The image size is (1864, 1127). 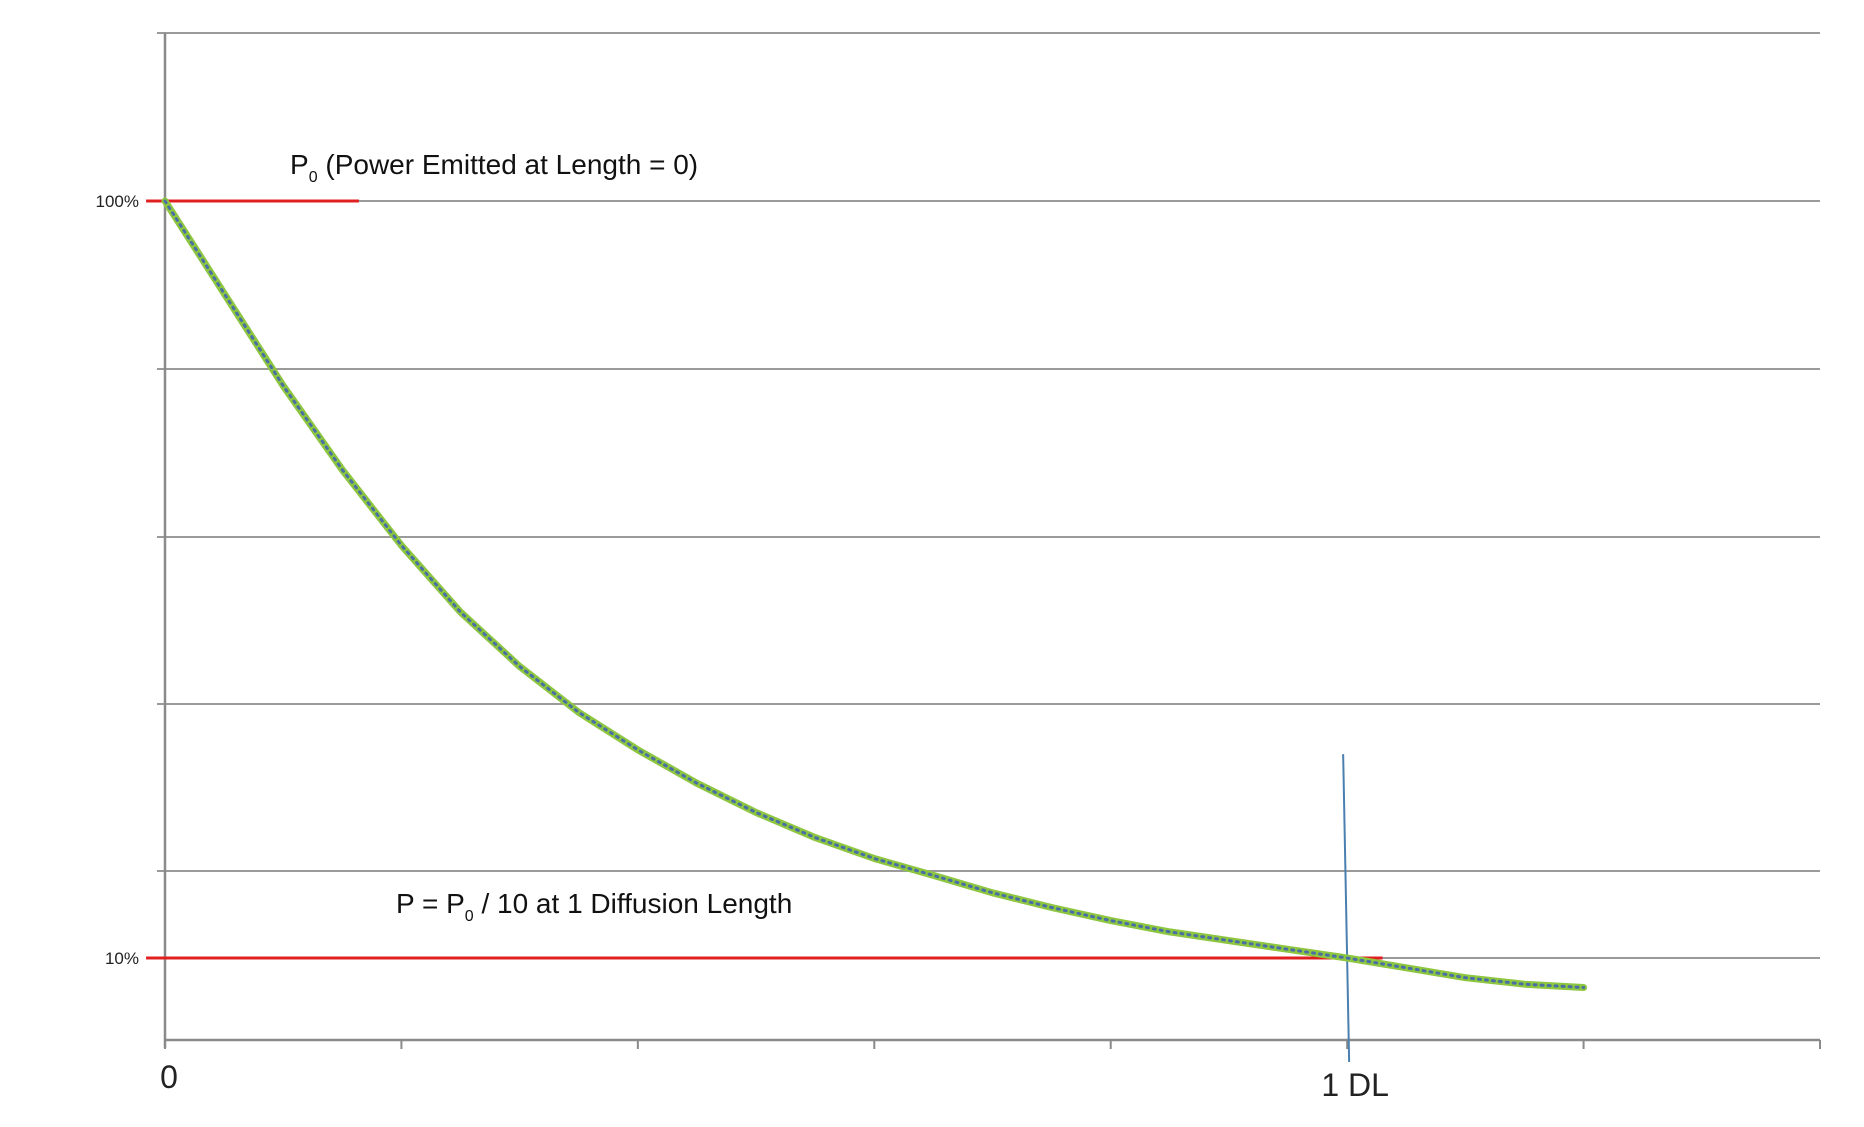 I want to click on y-tick-label: 100%, so click(x=117, y=201).